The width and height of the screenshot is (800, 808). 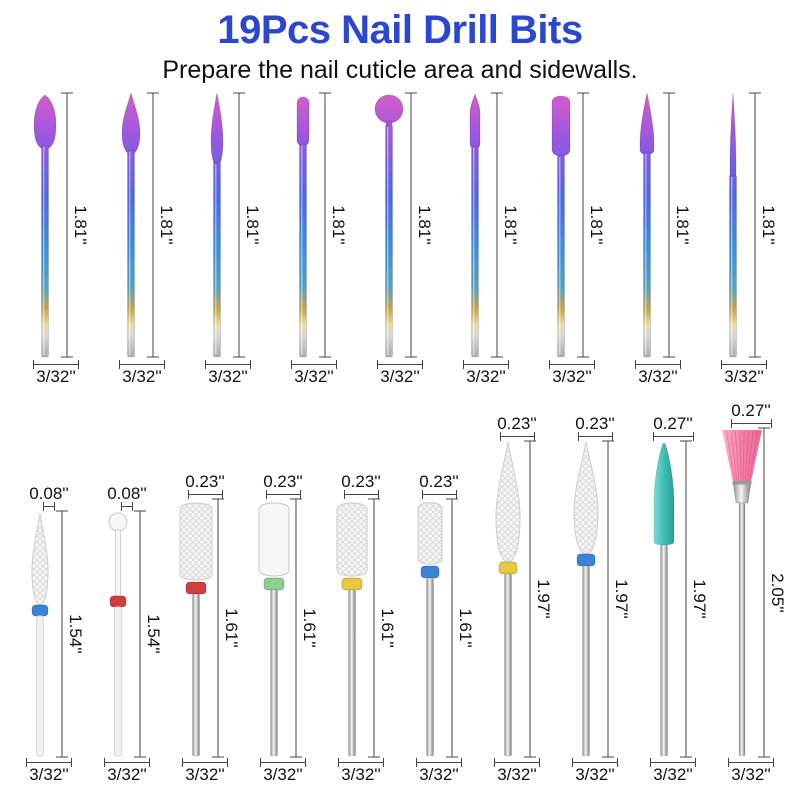 I want to click on drill-bit-item-flame-white-small: 0.08'' 1.54'' 3/32'', so click(x=49, y=634).